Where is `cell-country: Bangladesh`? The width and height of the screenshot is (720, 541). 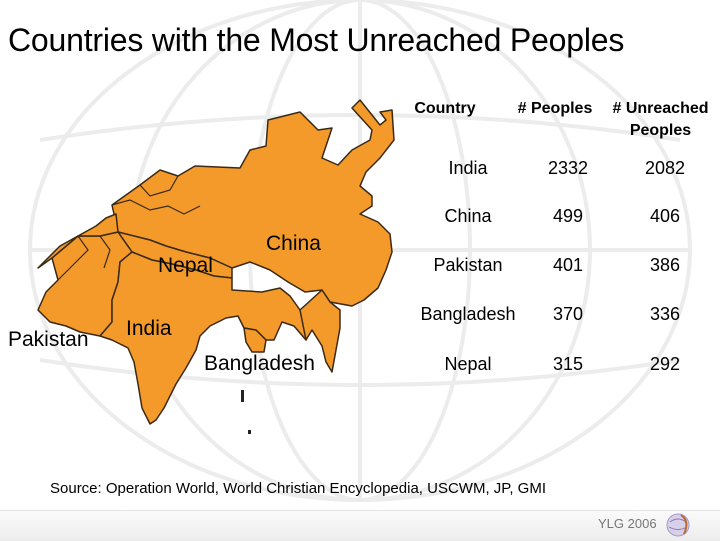 cell-country: Bangladesh is located at coordinates (468, 314).